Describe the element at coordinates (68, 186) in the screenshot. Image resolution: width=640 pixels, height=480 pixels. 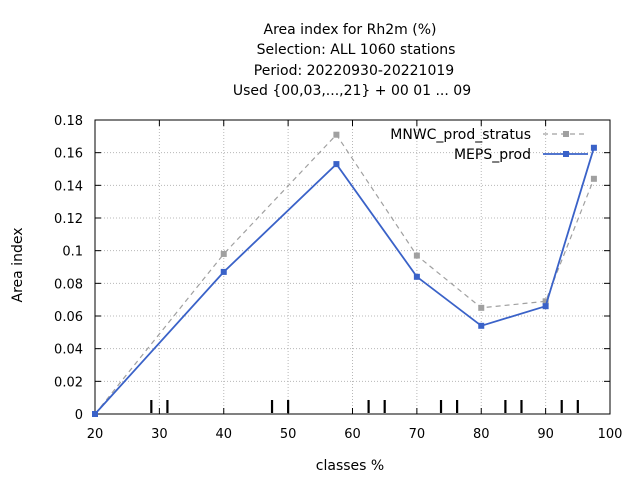
I see `y-tick-label: 0.14` at that location.